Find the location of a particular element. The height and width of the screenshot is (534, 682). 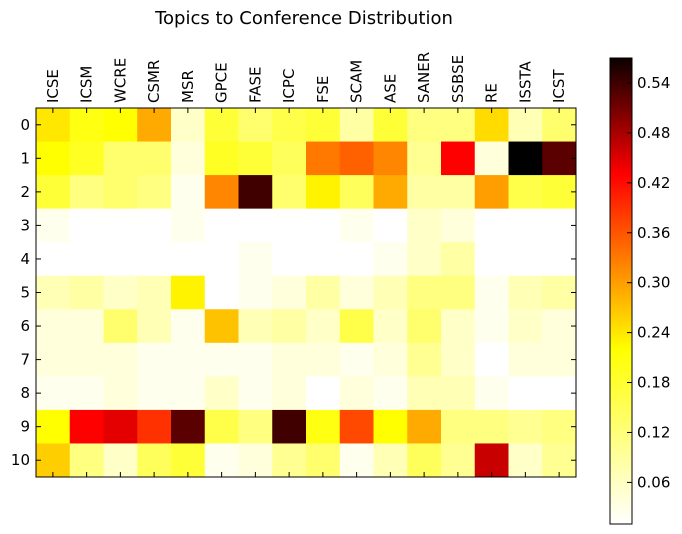

row-tick-label: 4 is located at coordinates (25, 259).